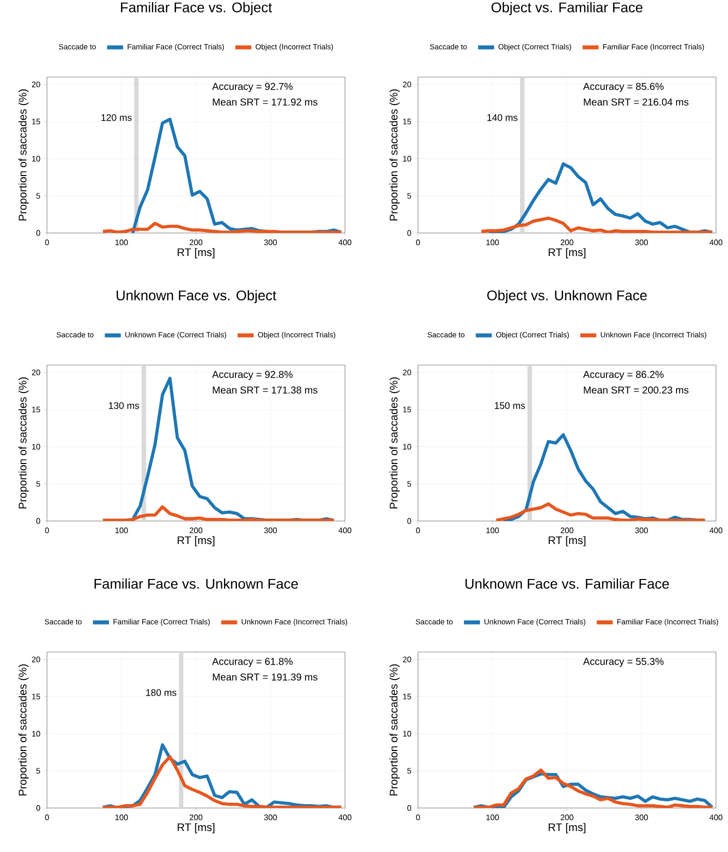  What do you see at coordinates (567, 9) in the screenshot?
I see `chart-title: Object vs. Familiar Face` at bounding box center [567, 9].